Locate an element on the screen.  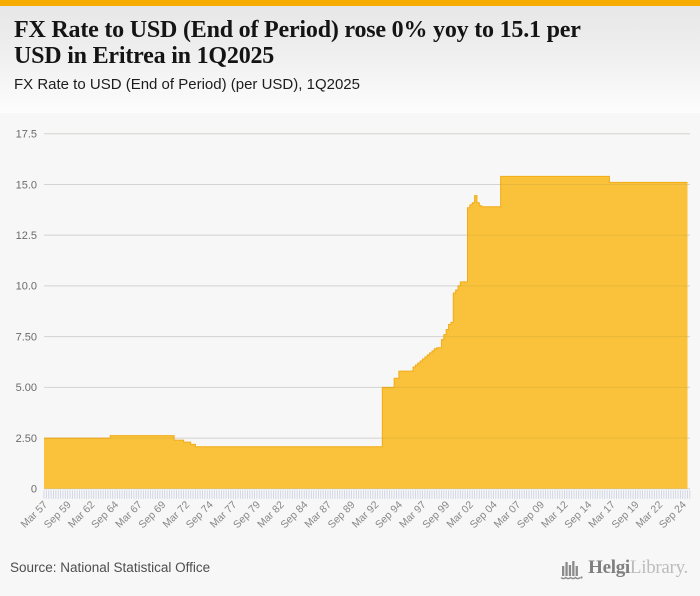
helgi-logo-text: HelgiLibrary. is located at coordinates (638, 568).